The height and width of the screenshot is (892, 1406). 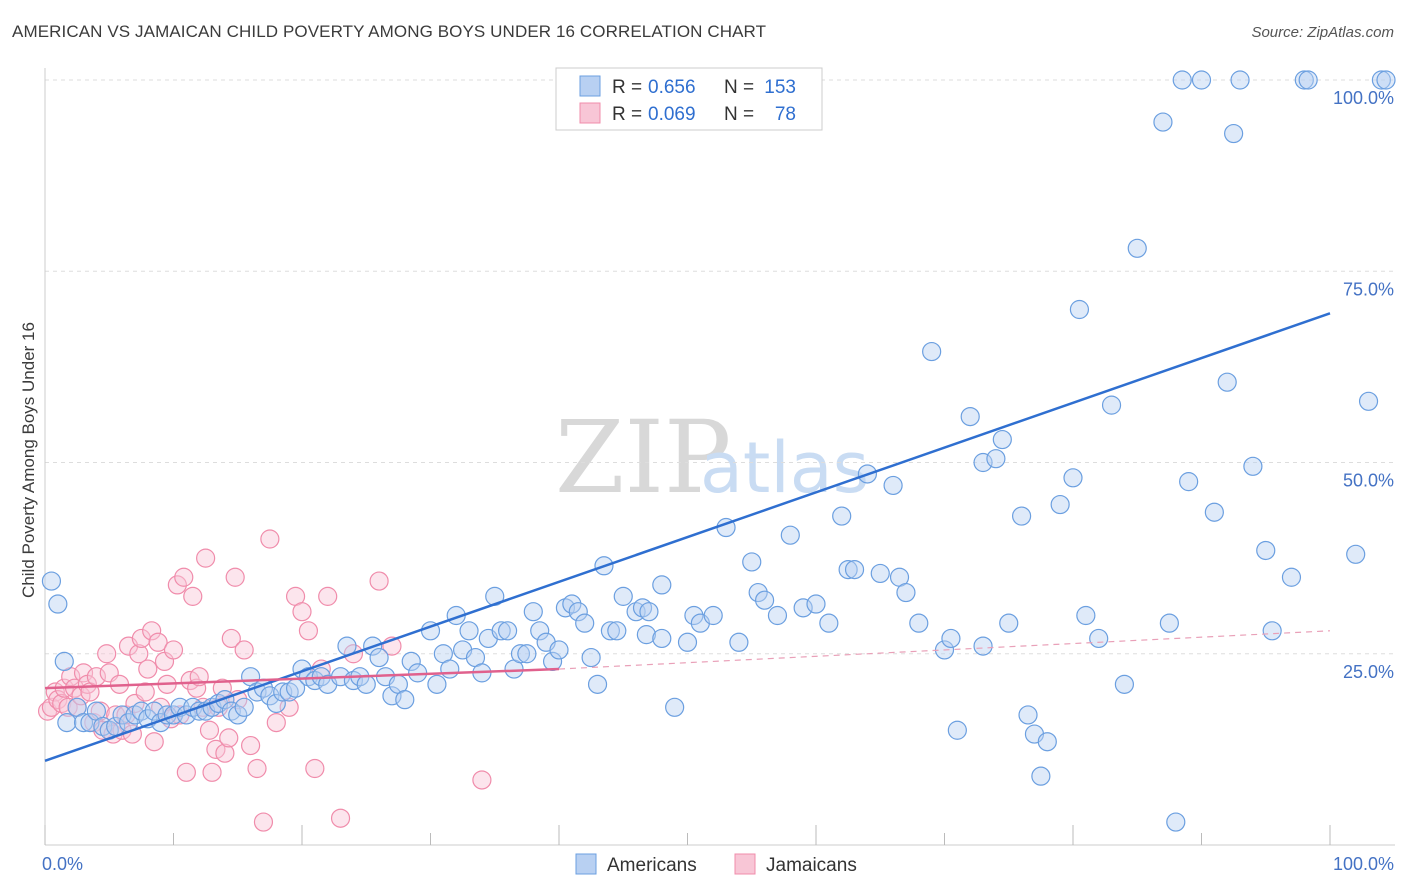 What do you see at coordinates (739, 114) in the screenshot?
I see `legend-n-label-2: N =` at bounding box center [739, 114].